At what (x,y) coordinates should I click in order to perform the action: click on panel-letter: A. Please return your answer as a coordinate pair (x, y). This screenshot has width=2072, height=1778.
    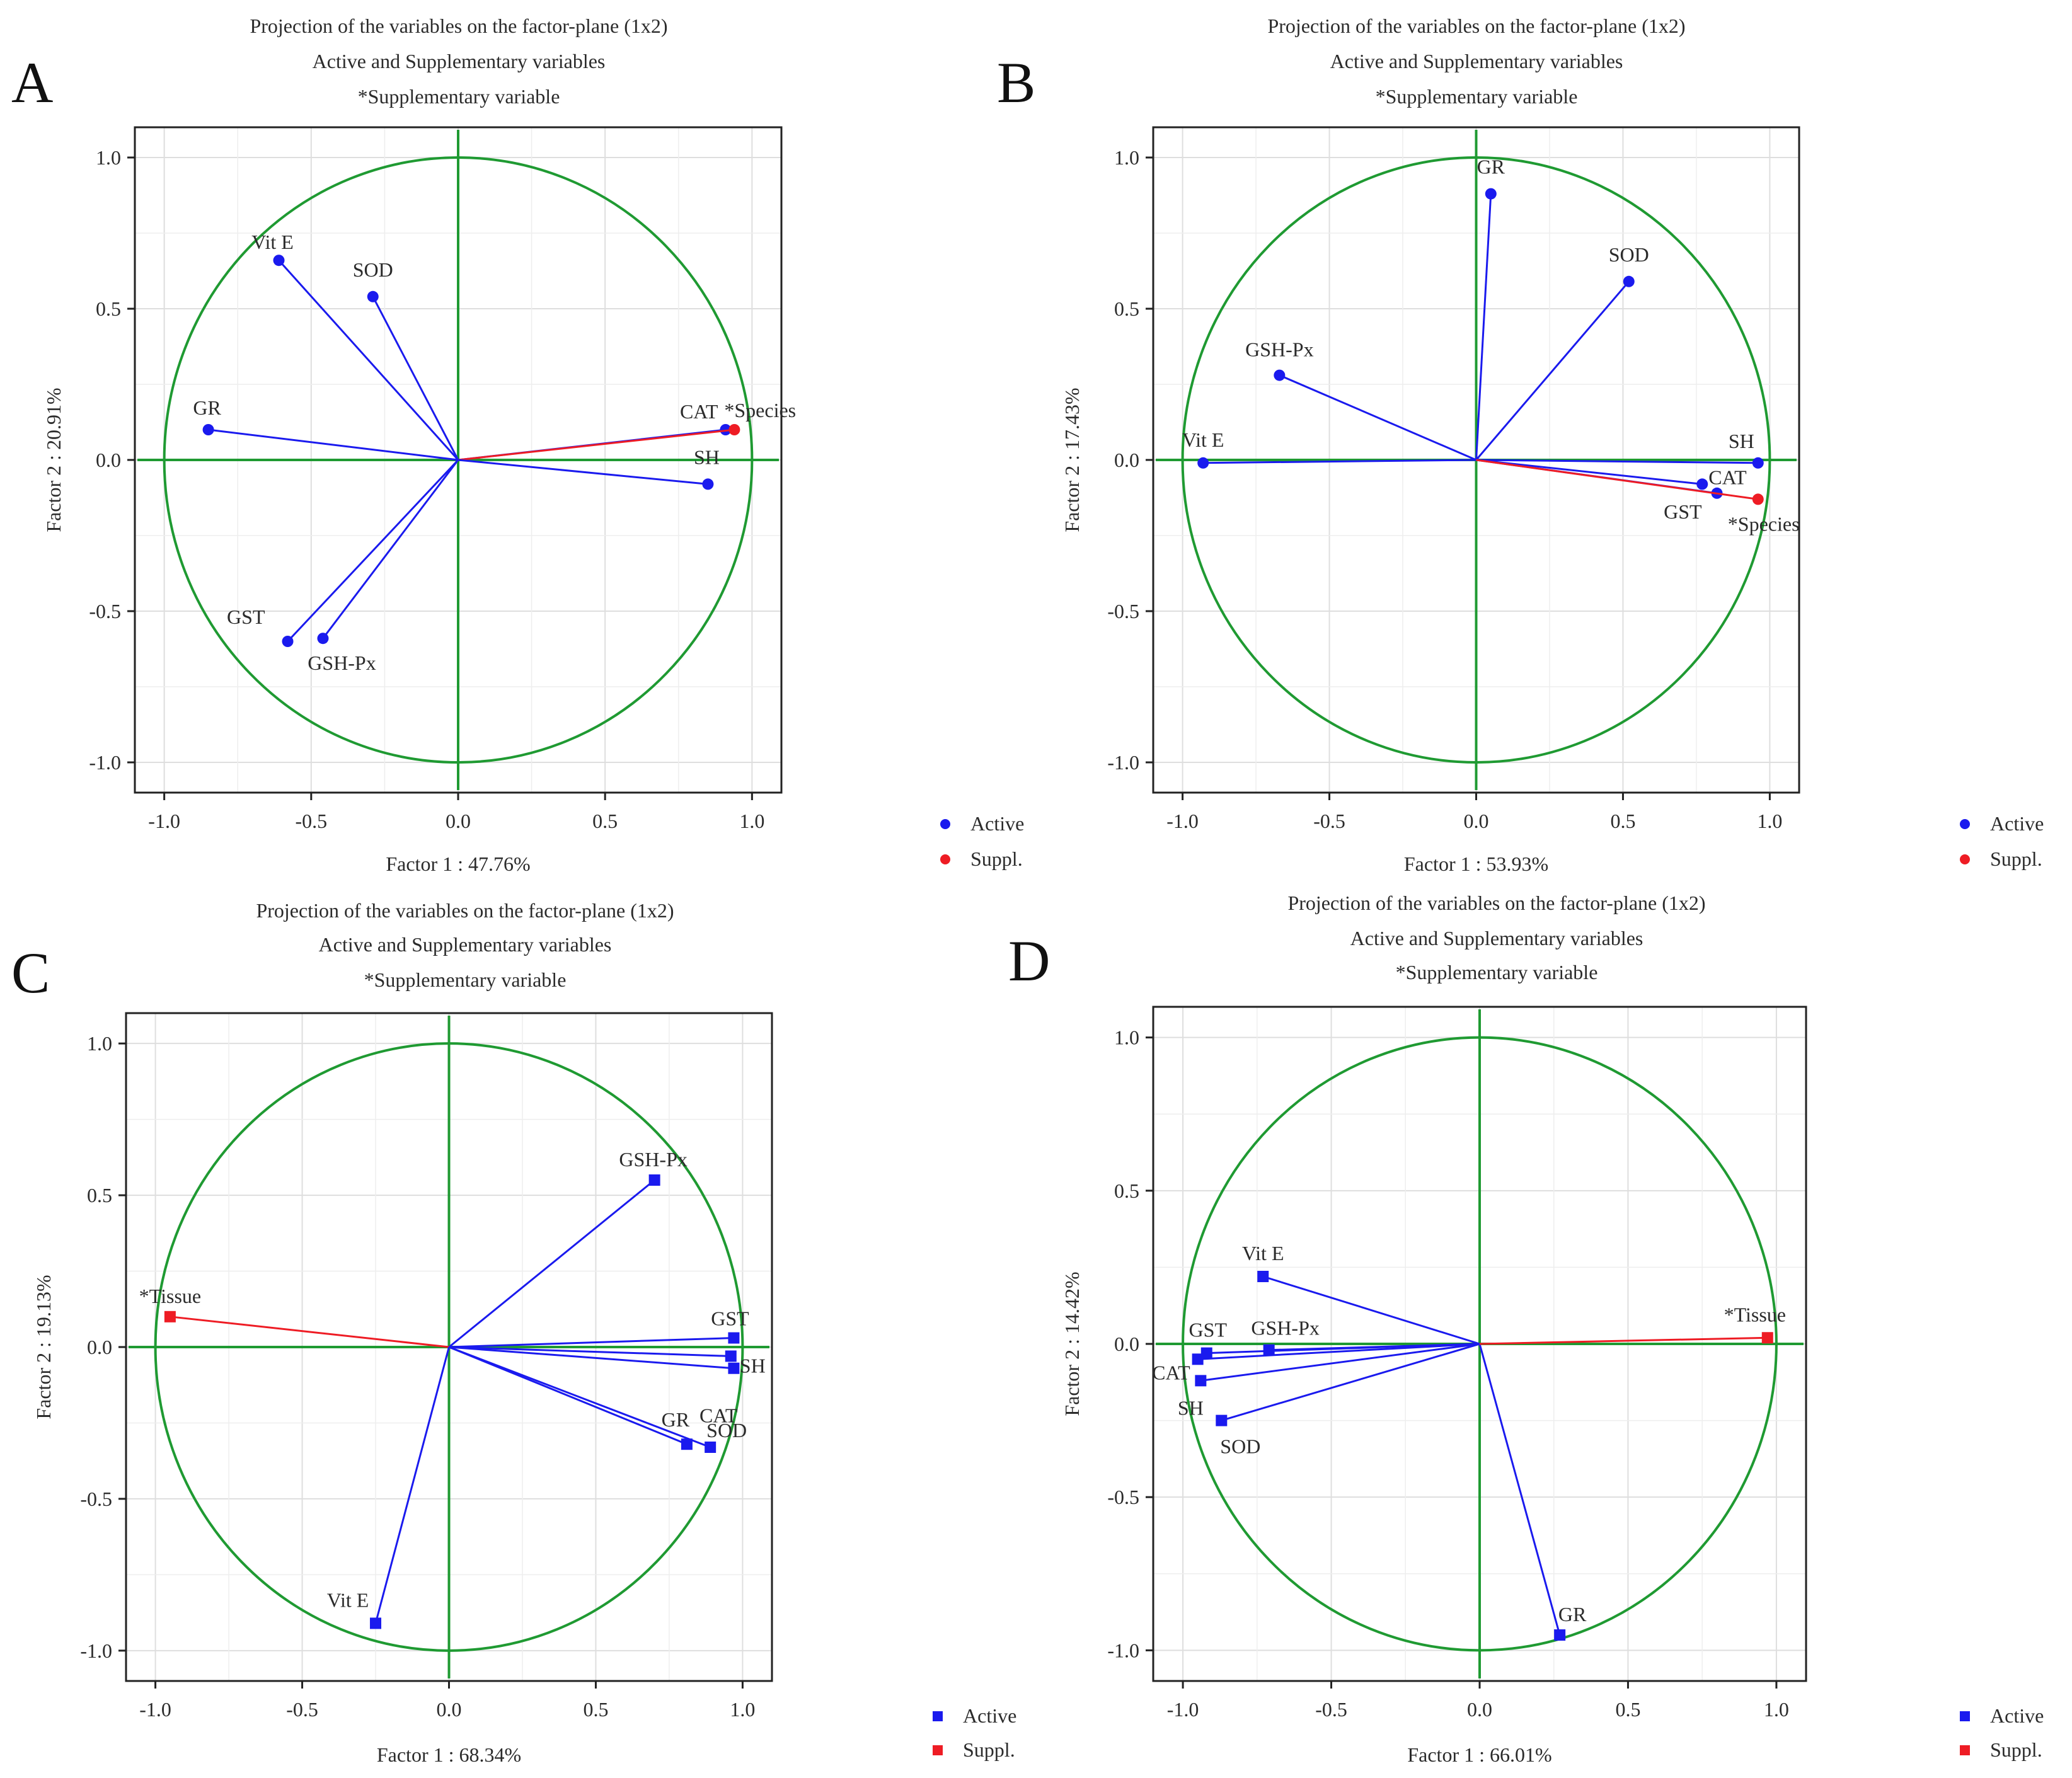
    Looking at the image, I should click on (32, 82).